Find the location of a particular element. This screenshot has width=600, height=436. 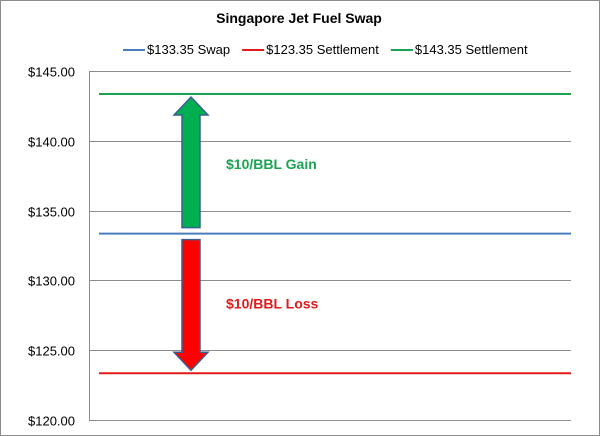

y-tick-label: $120.00 is located at coordinates (51, 421).